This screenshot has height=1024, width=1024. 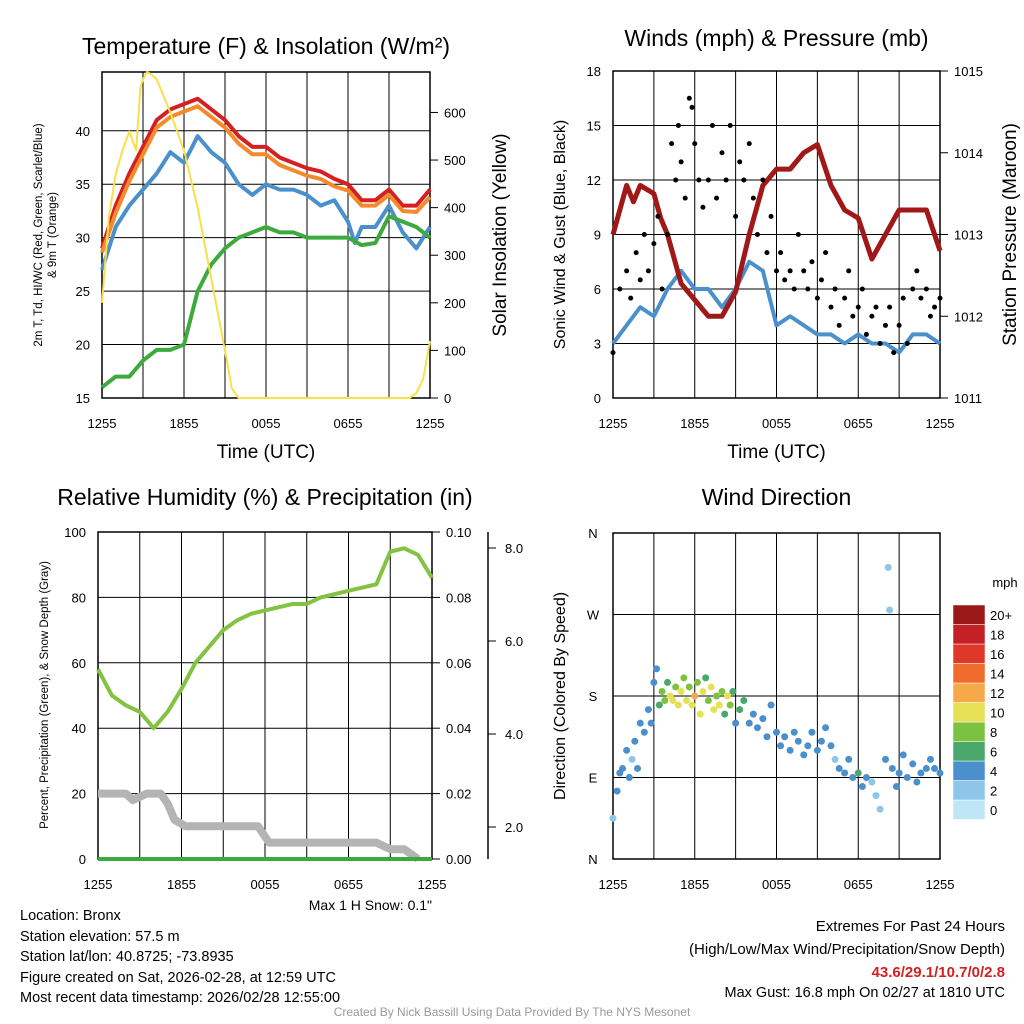 I want to click on y2-axis-label: Station Pressure (Maroon), so click(x=1010, y=234).